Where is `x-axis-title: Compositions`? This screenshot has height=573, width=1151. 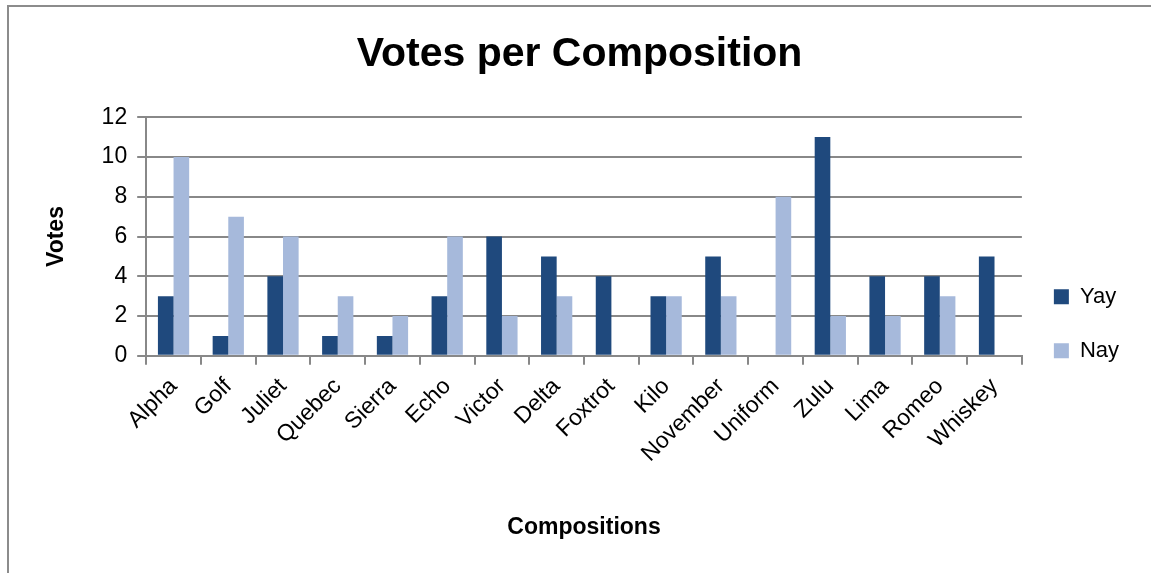 x-axis-title: Compositions is located at coordinates (584, 525).